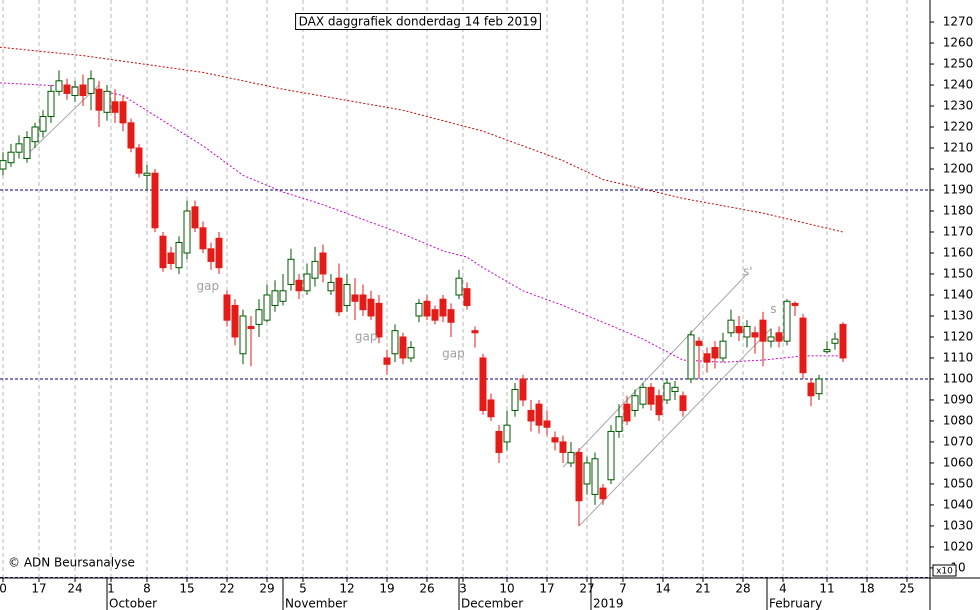 Image resolution: width=980 pixels, height=610 pixels. What do you see at coordinates (958, 294) in the screenshot?
I see `y-tick-label: 1140` at bounding box center [958, 294].